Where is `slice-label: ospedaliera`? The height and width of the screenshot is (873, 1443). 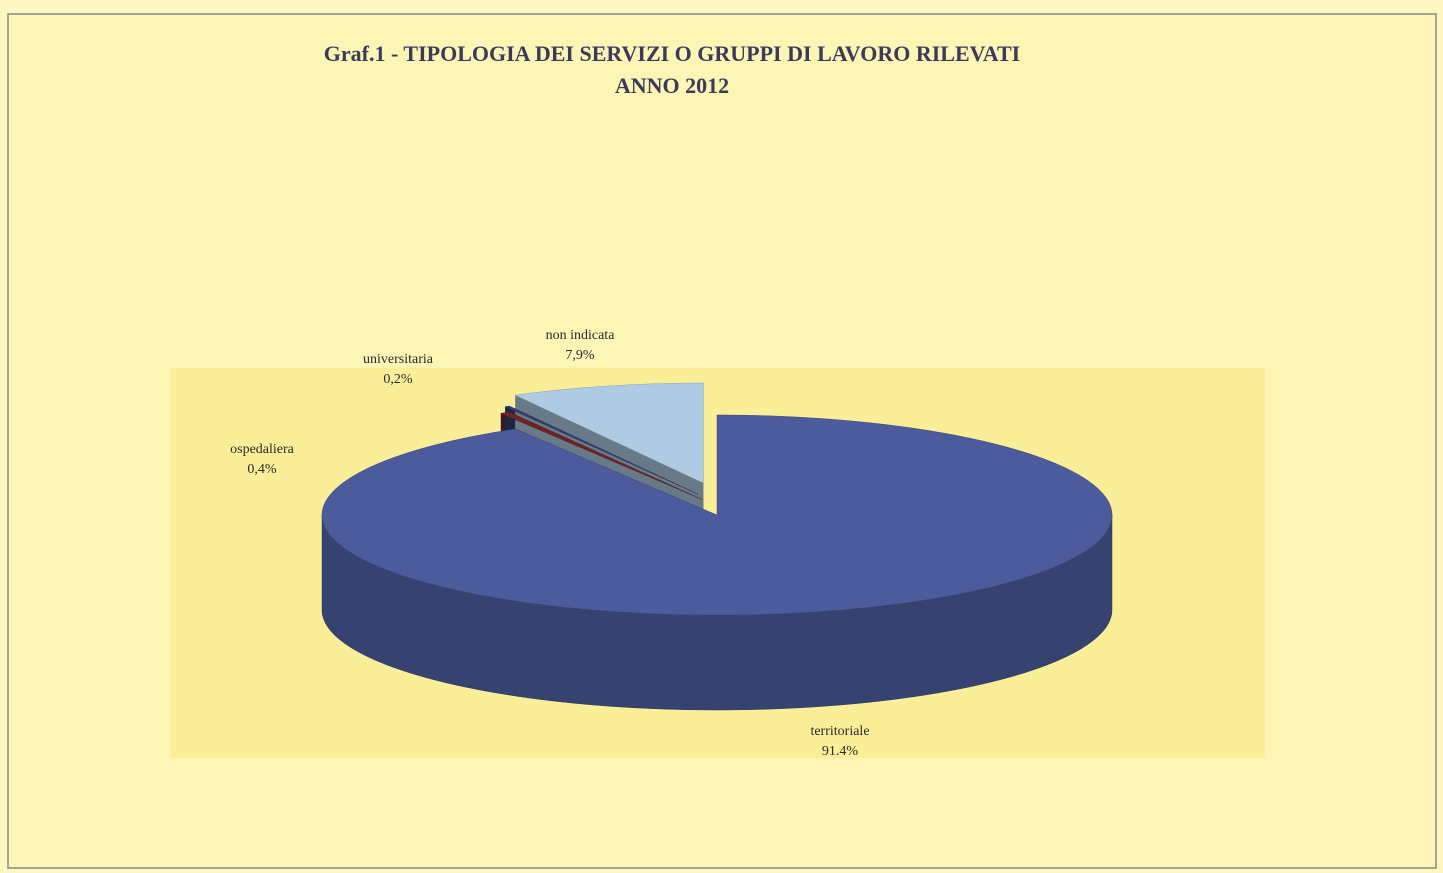
slice-label: ospedaliera is located at coordinates (262, 449).